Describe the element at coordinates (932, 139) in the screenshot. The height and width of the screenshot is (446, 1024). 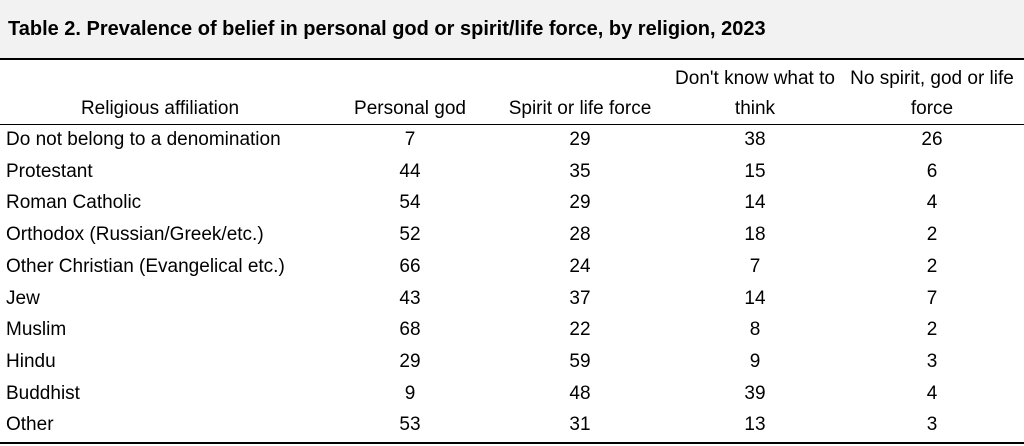
I see `table-cell: 26` at that location.